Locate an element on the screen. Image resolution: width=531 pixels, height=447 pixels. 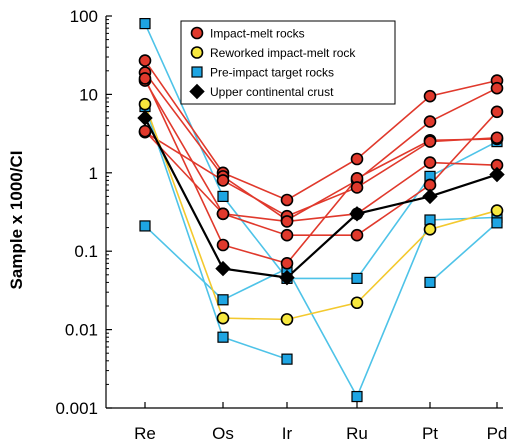
x-tick-label: Os is located at coordinates (223, 433).